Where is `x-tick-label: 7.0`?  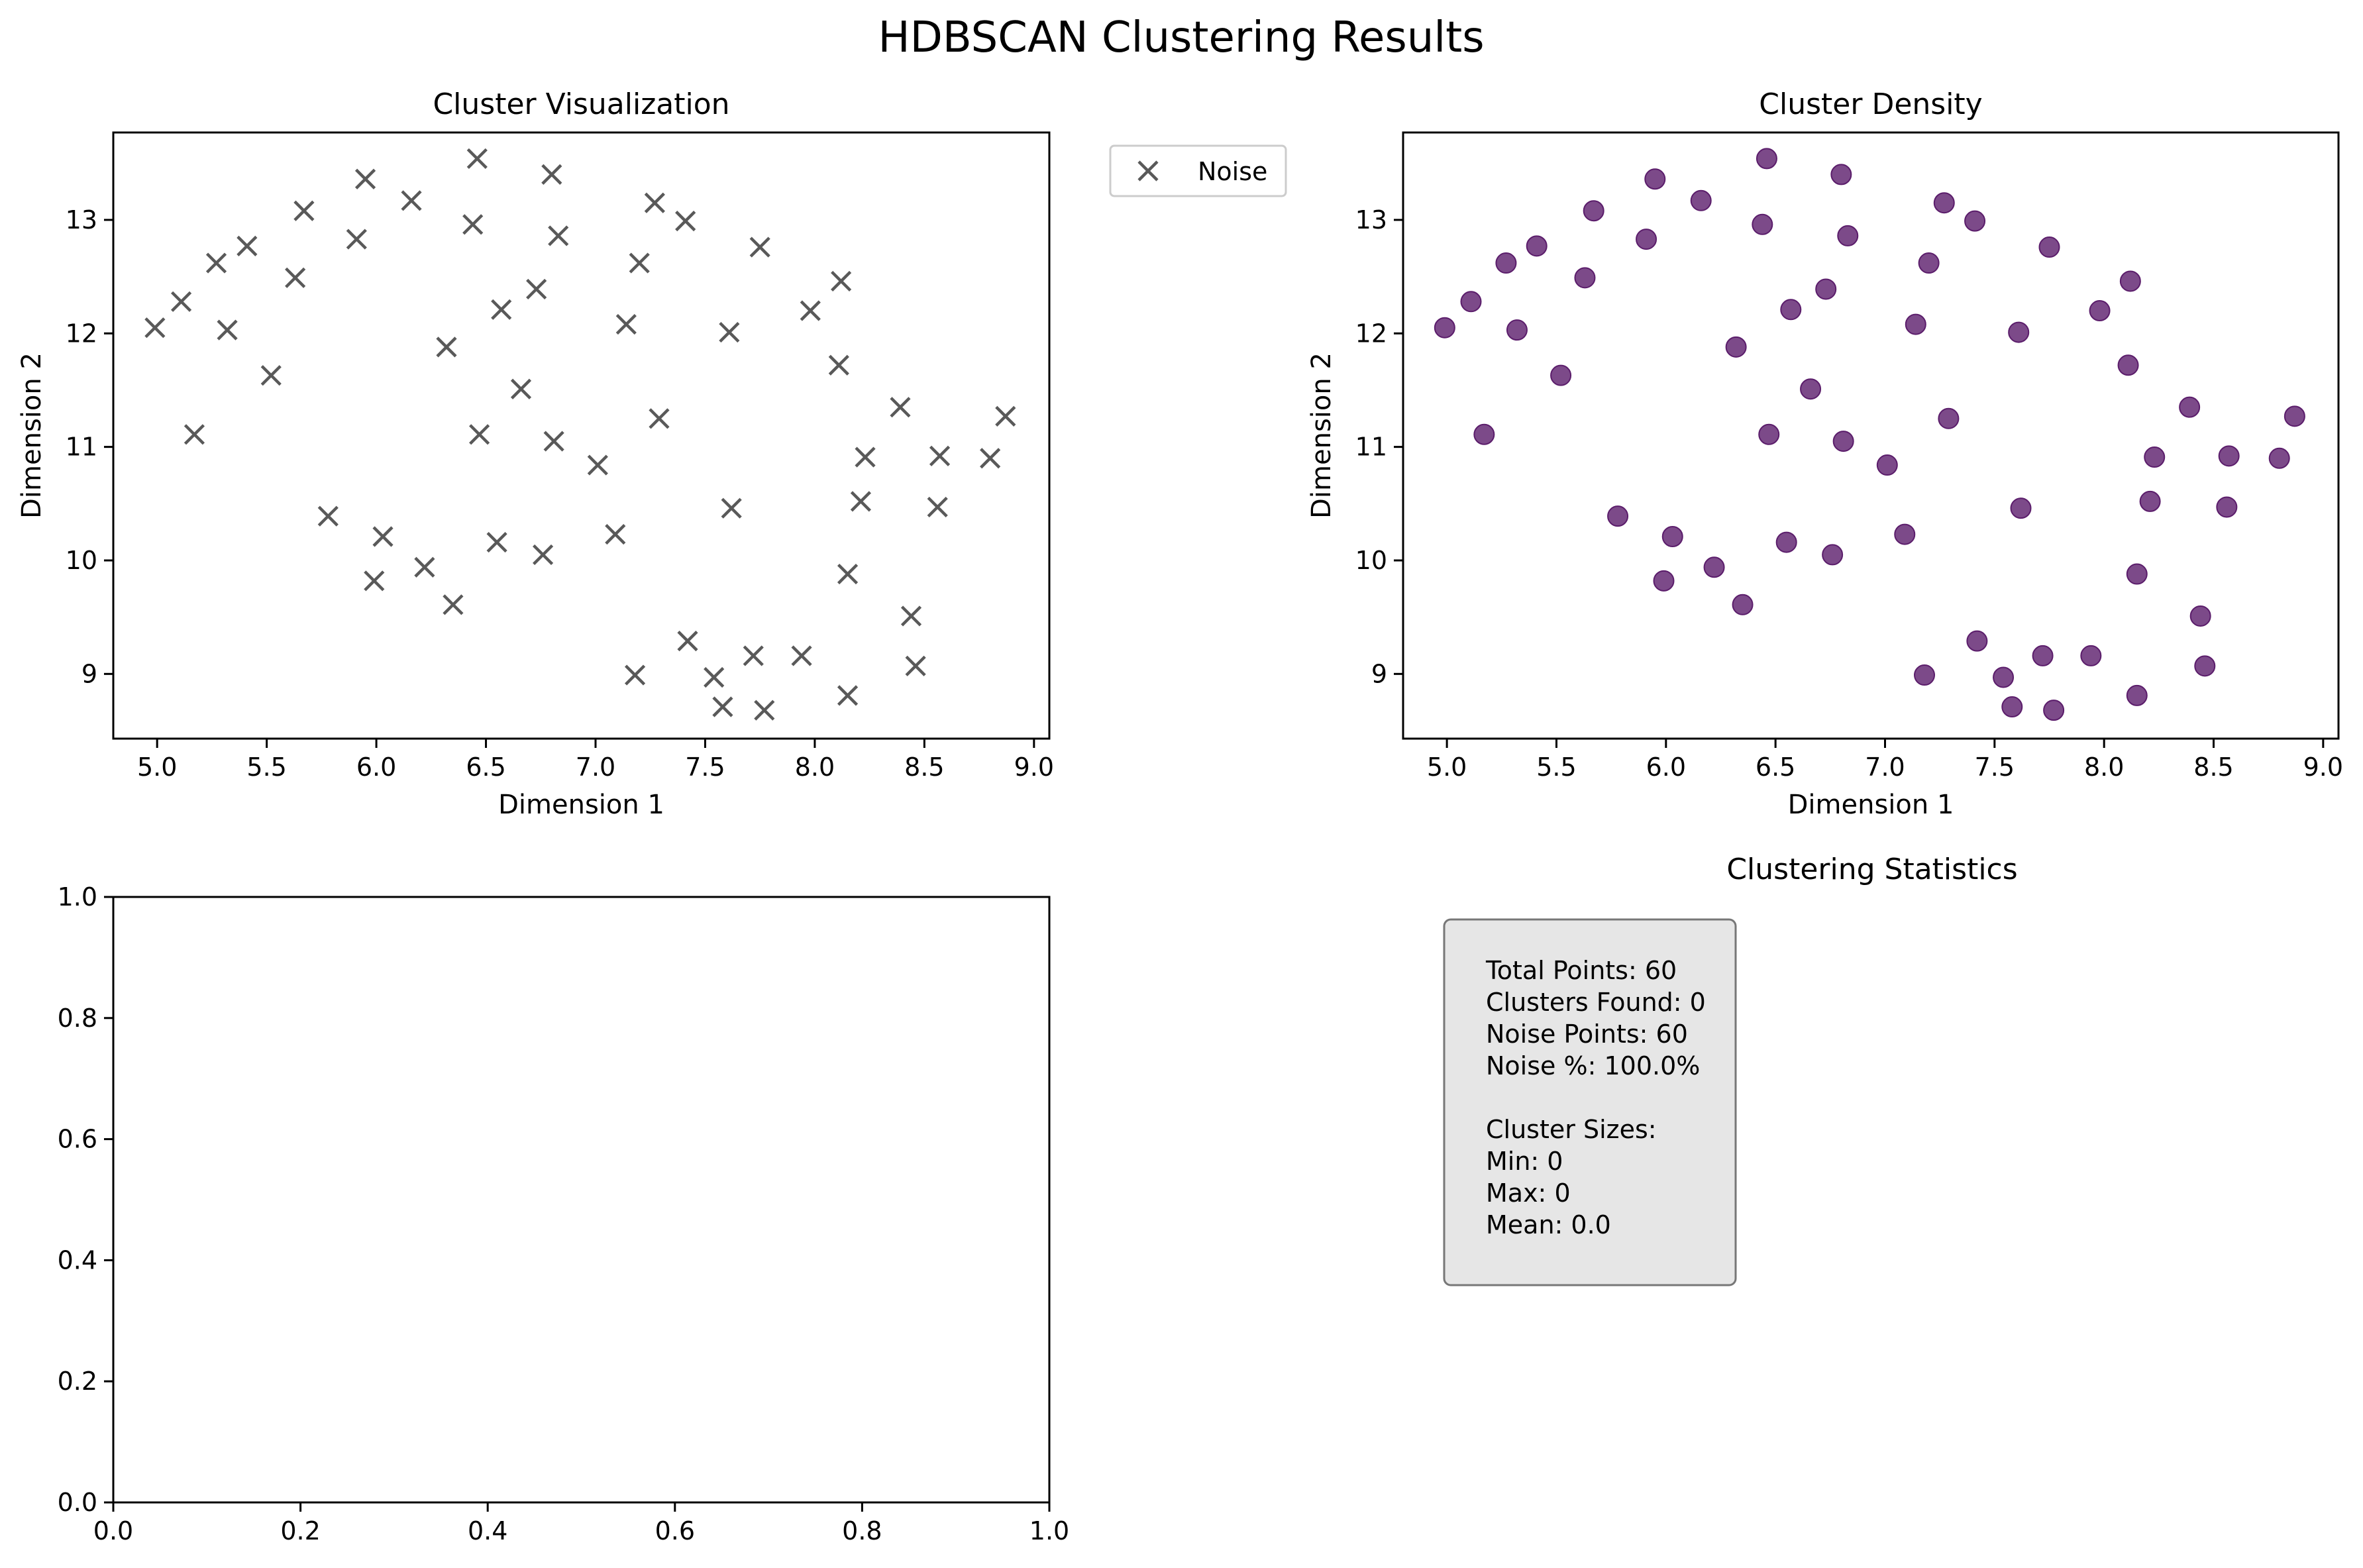 x-tick-label: 7.0 is located at coordinates (595, 767).